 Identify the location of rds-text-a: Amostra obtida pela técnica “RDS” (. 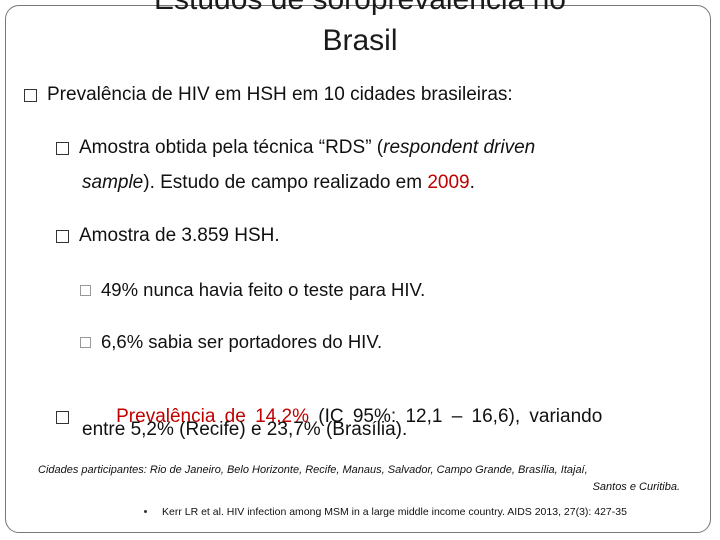
(231, 147).